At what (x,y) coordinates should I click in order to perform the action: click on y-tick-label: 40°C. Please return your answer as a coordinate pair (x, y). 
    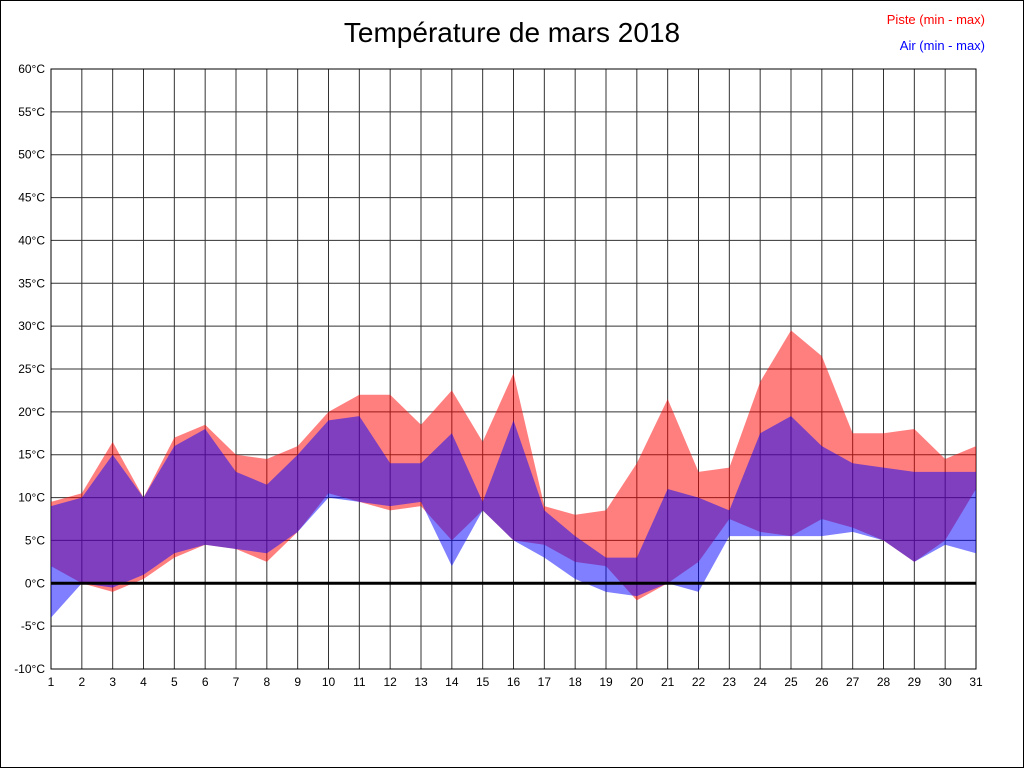
    Looking at the image, I should click on (31, 240).